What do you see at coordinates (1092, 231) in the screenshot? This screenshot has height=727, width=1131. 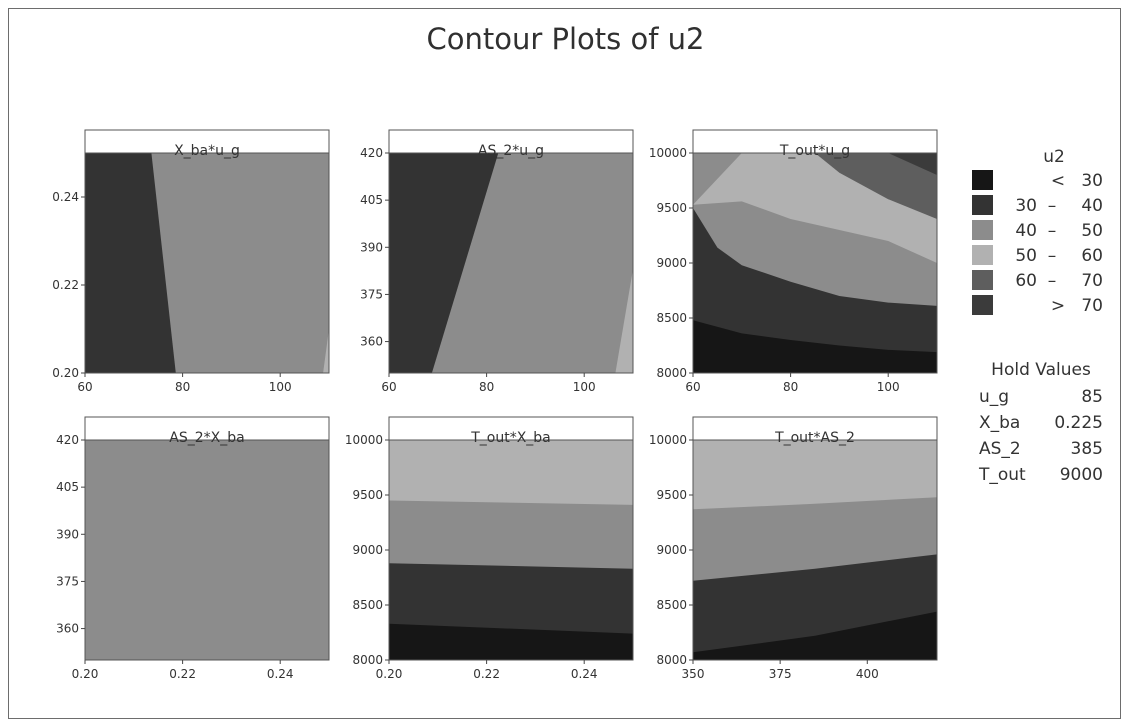 I see `legend-high: 50` at bounding box center [1092, 231].